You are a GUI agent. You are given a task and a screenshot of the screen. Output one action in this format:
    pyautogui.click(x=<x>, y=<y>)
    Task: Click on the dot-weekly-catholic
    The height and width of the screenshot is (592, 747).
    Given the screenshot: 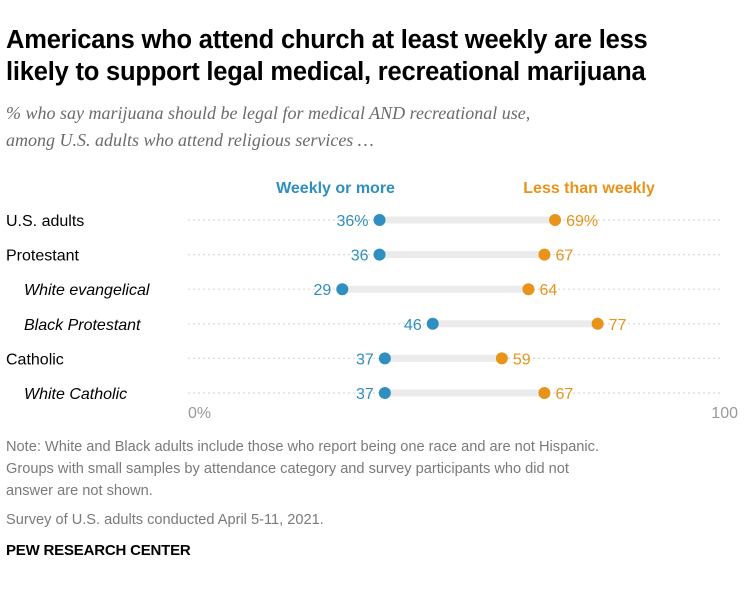 What is the action you would take?
    pyautogui.click(x=384, y=358)
    